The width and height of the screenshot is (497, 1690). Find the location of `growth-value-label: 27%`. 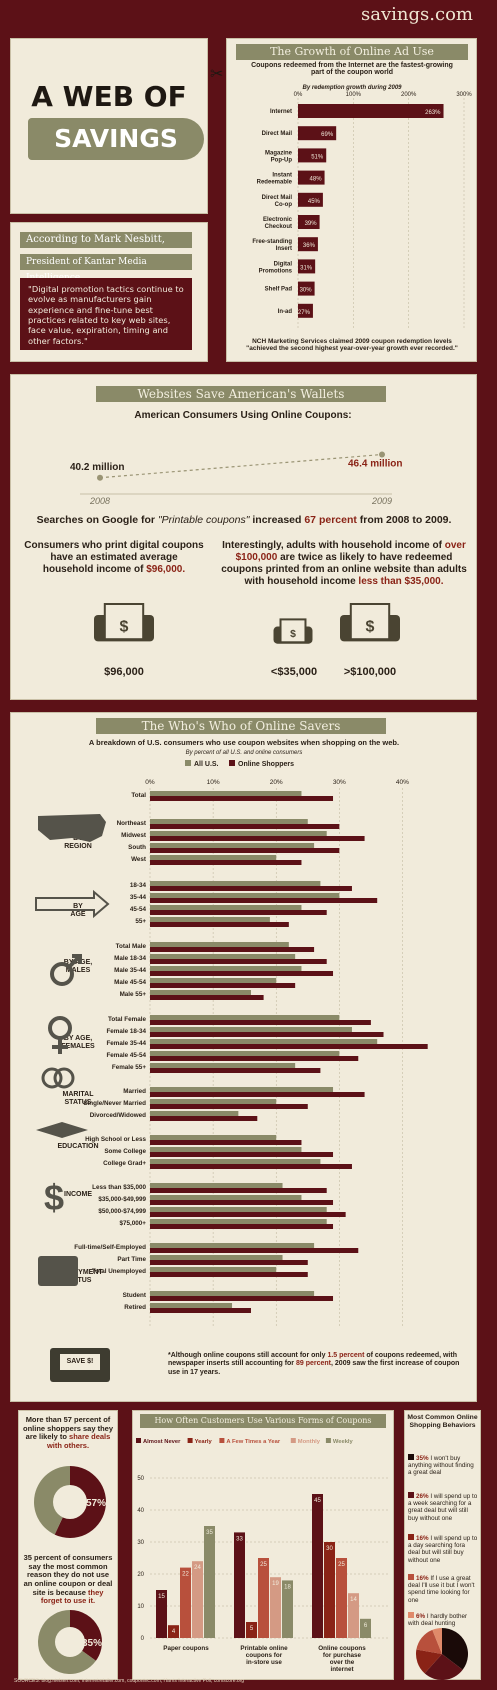

growth-value-label: 27% is located at coordinates (304, 313).